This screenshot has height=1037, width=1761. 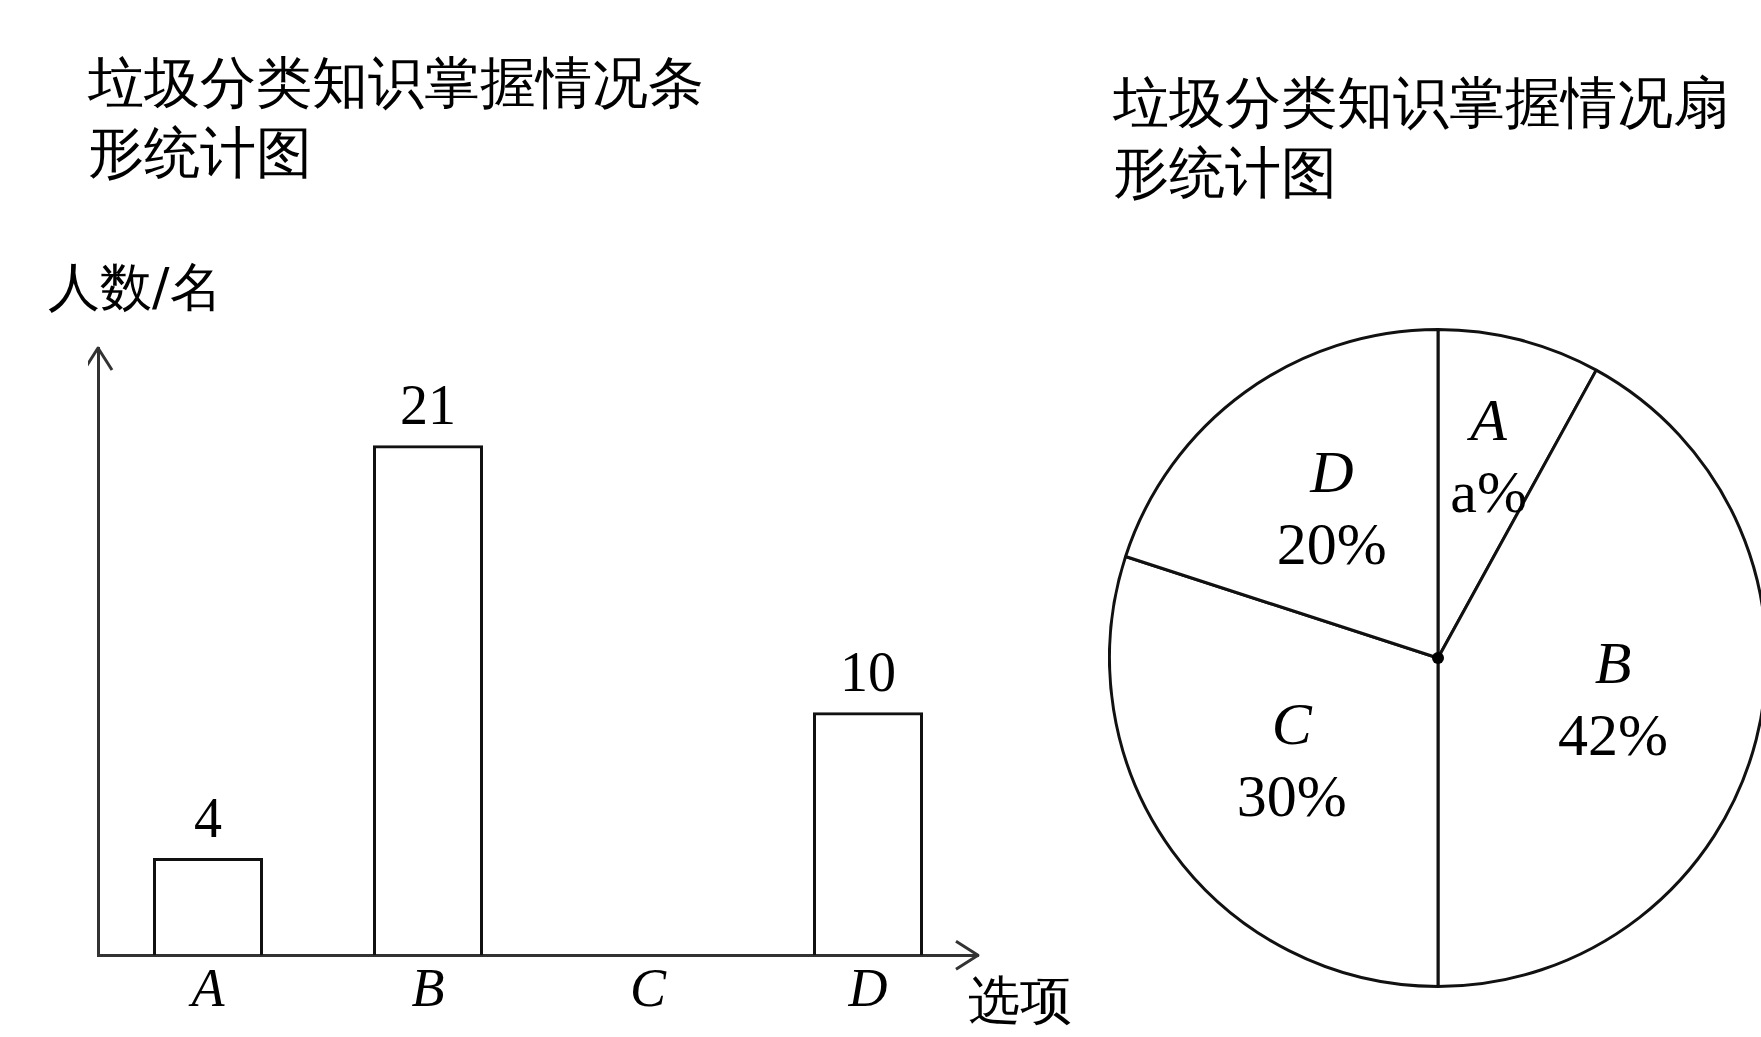 I want to click on data-label: 20%, so click(x=1331, y=543).